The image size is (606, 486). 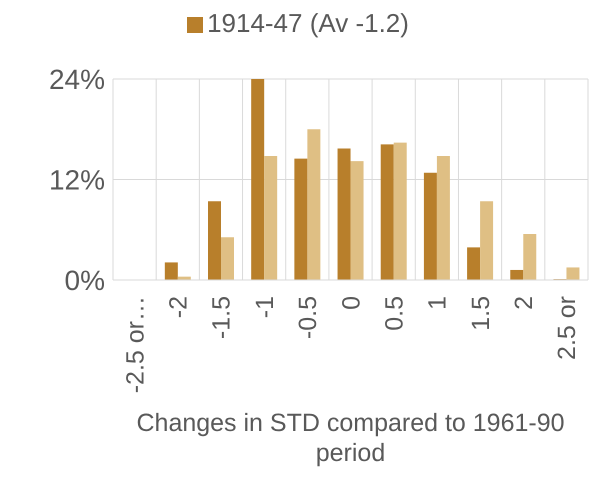 What do you see at coordinates (351, 303) in the screenshot?
I see `x-tick-label: 0` at bounding box center [351, 303].